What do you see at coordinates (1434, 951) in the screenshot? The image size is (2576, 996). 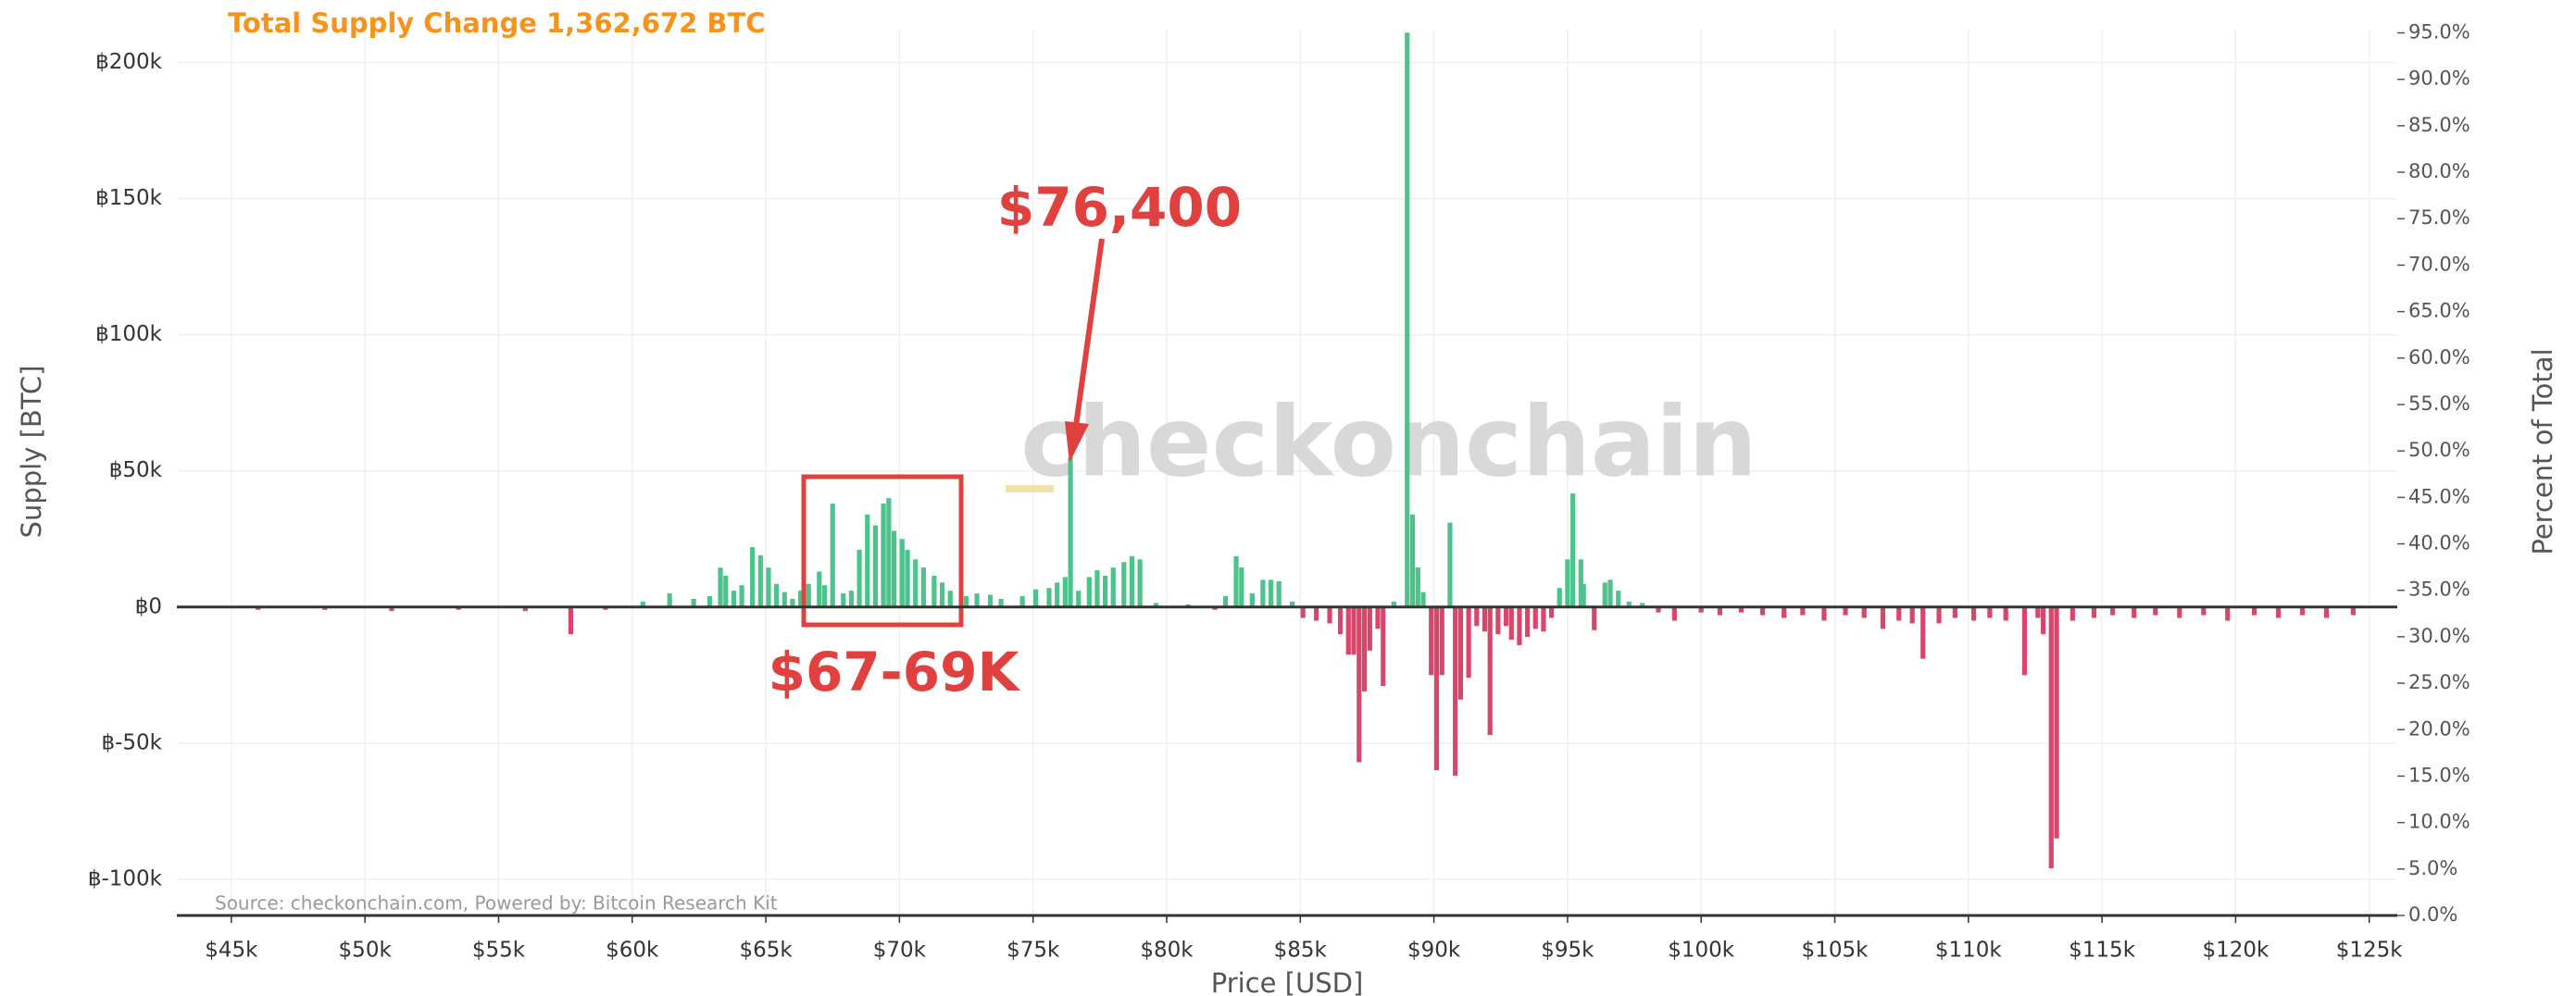 I see `x-tick-label: $90k` at bounding box center [1434, 951].